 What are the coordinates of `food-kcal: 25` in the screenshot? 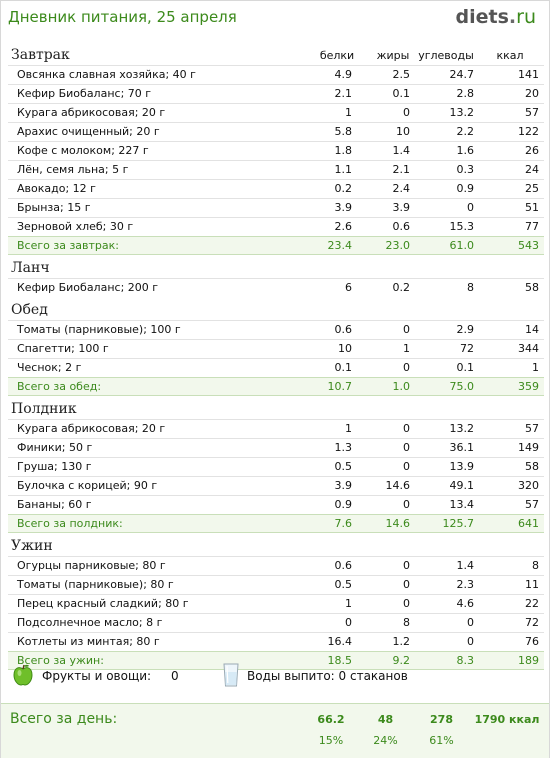 It's located at (532, 188).